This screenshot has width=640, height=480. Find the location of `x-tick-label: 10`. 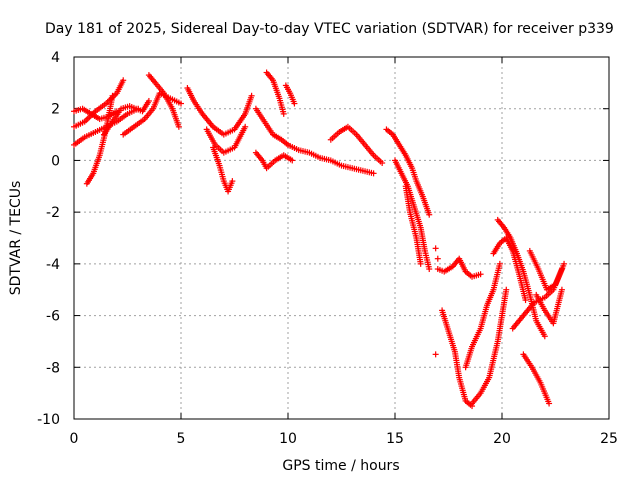

x-tick-label: 10 is located at coordinates (288, 439).